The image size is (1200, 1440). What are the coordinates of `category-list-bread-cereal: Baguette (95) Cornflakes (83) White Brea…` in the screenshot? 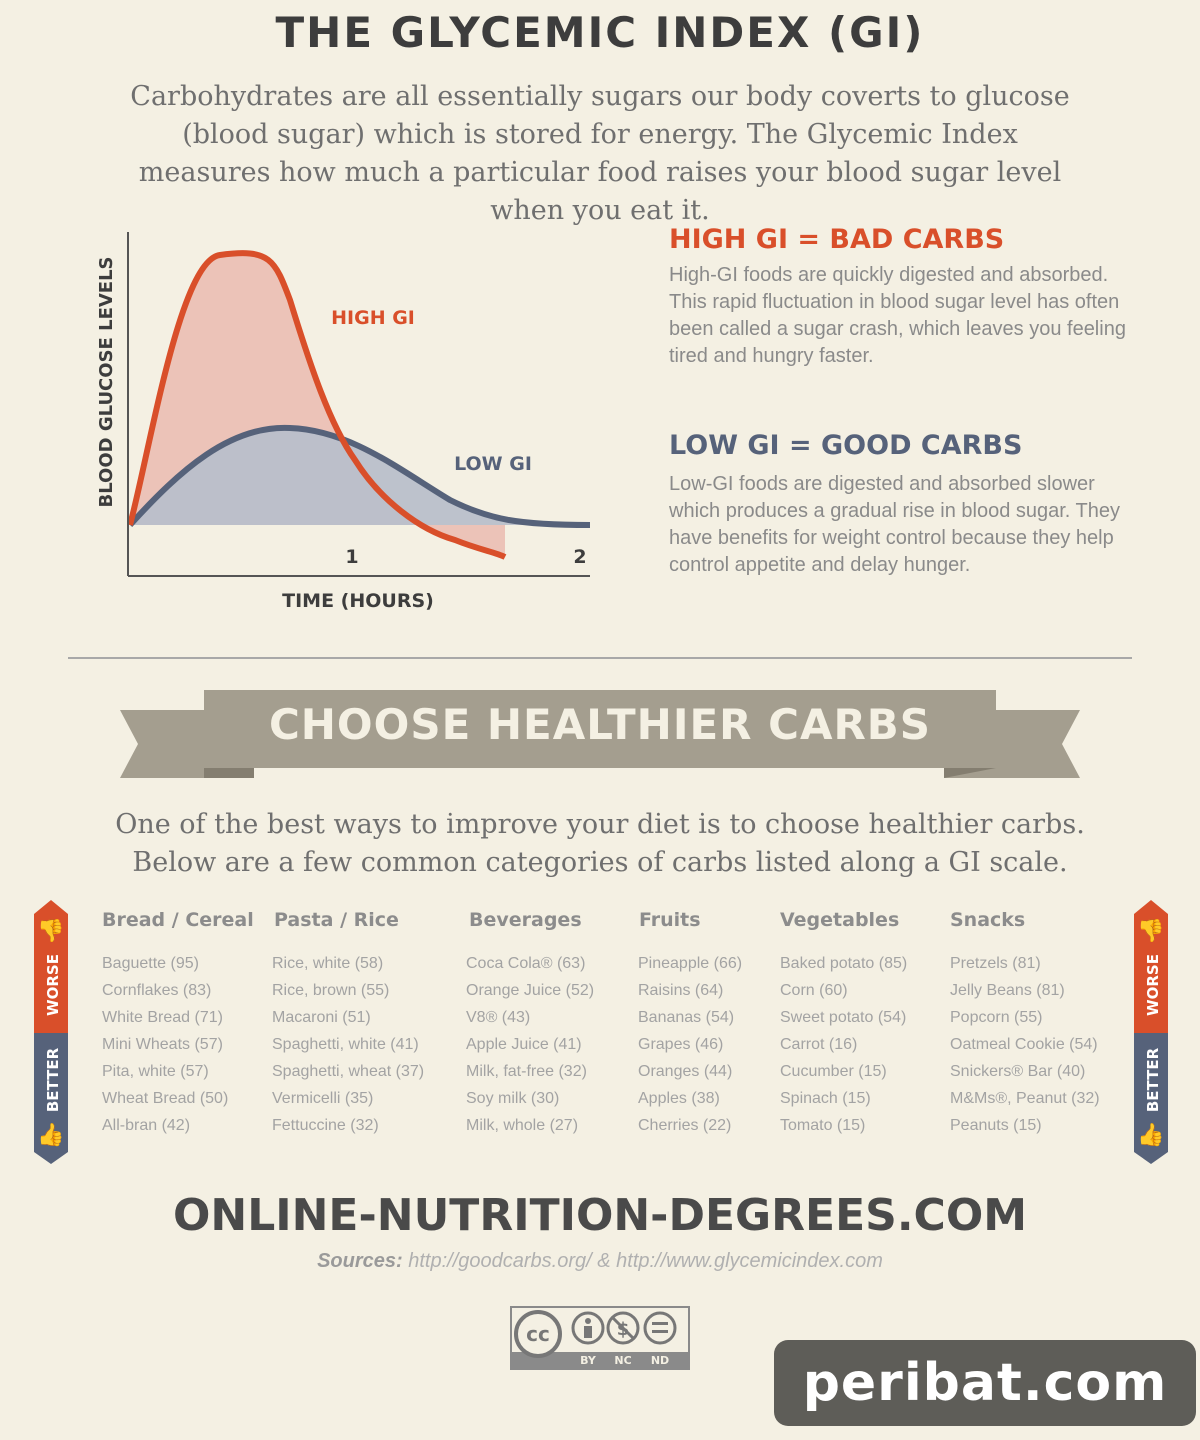 It's located at (165, 1044).